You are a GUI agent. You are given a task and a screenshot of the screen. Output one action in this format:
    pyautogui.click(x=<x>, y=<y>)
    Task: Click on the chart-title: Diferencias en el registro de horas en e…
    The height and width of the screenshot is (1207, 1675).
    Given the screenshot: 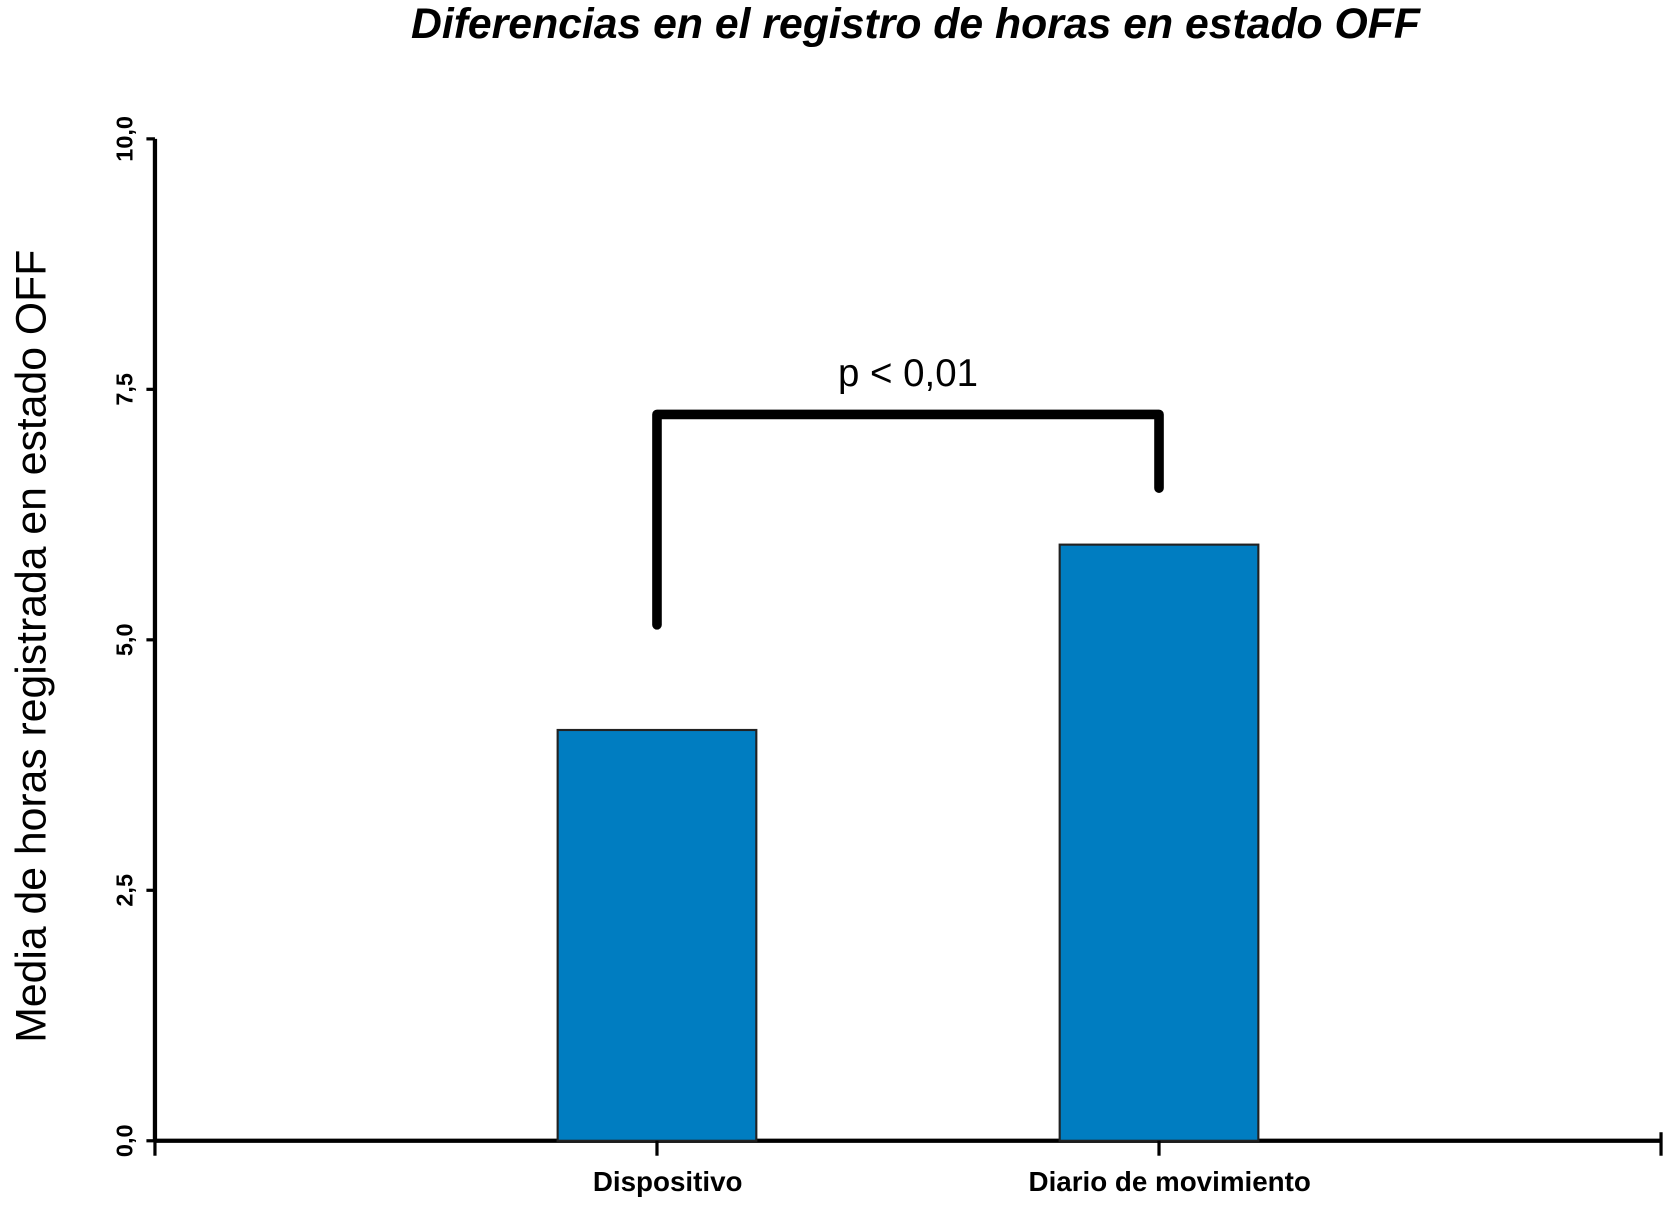 What is the action you would take?
    pyautogui.click(x=916, y=24)
    